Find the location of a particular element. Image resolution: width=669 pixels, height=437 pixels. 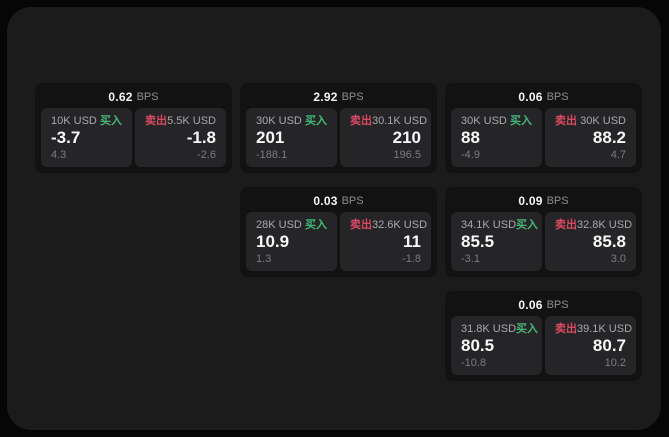

bps-header: 0.03 BPS is located at coordinates (338, 199).